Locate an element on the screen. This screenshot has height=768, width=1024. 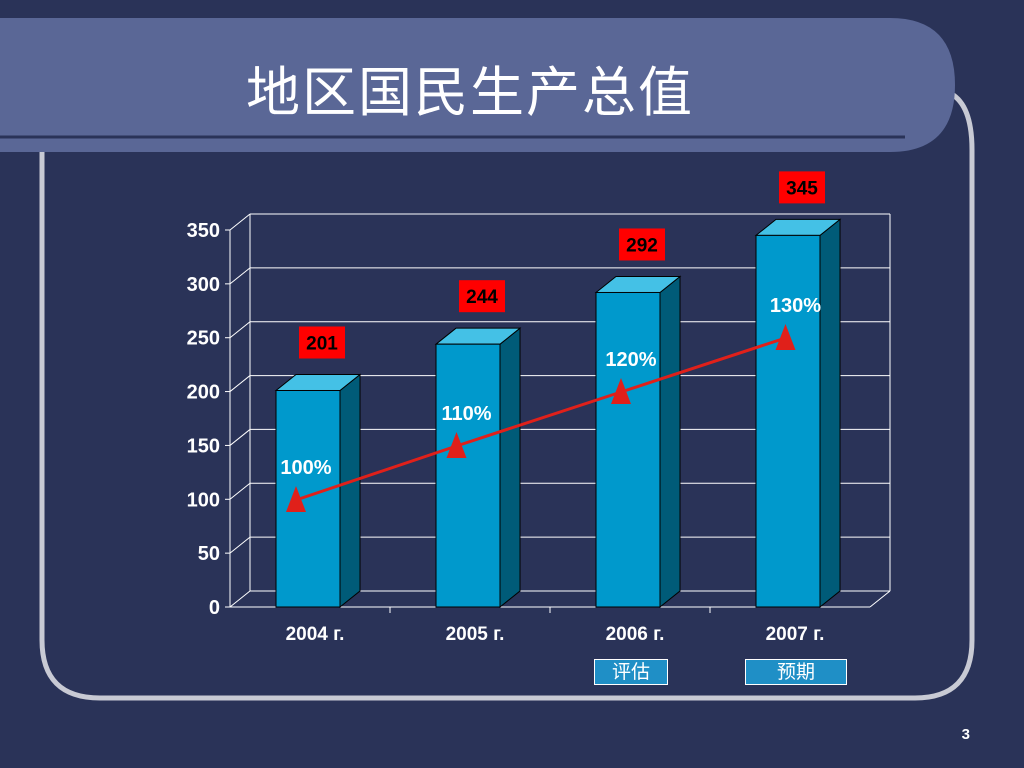
value-label: 292 is located at coordinates (642, 245).